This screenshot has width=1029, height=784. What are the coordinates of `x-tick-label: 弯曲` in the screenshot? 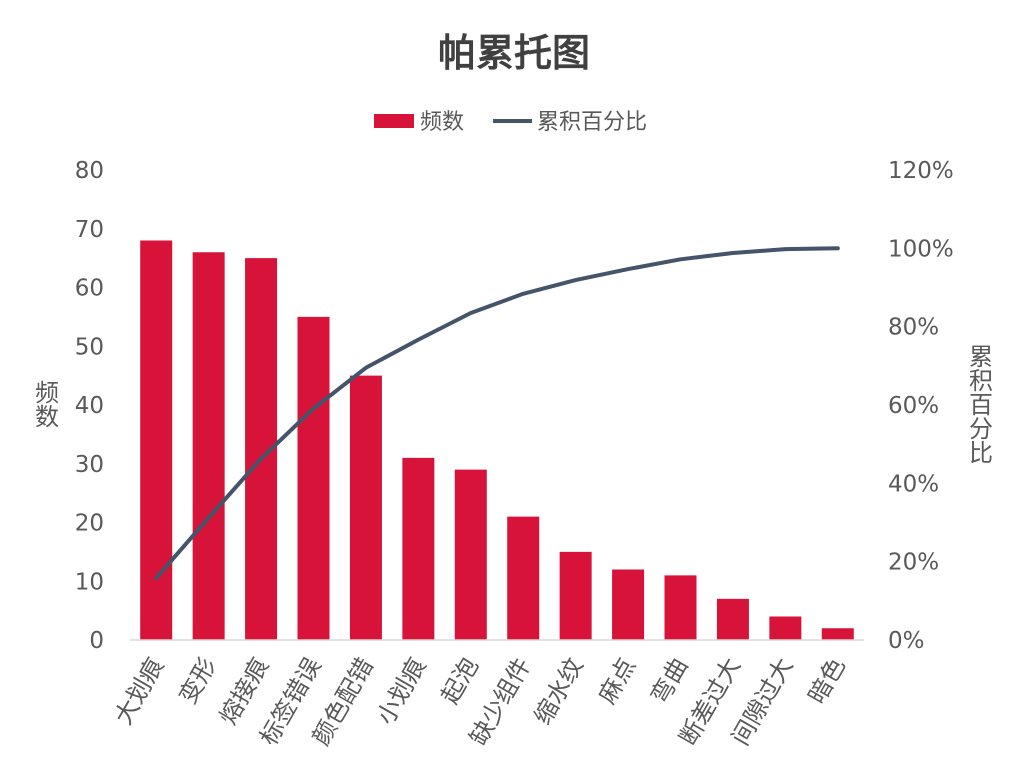 It's located at (669, 681).